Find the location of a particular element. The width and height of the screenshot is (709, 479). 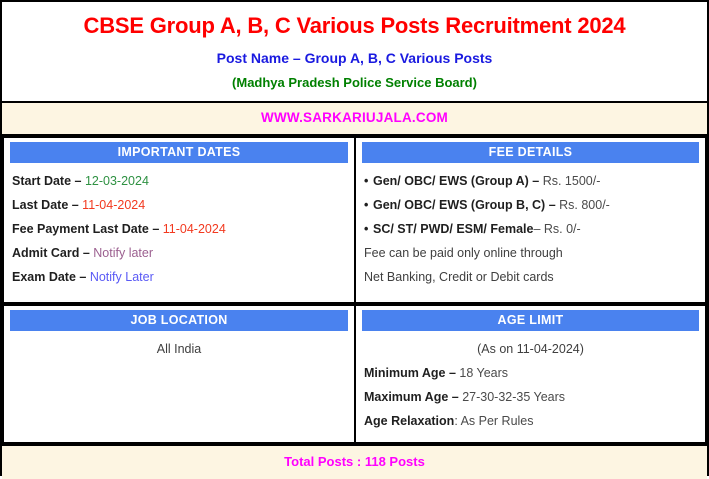

age-limit-as-on: (As on 11-04-2024) is located at coordinates (530, 348).